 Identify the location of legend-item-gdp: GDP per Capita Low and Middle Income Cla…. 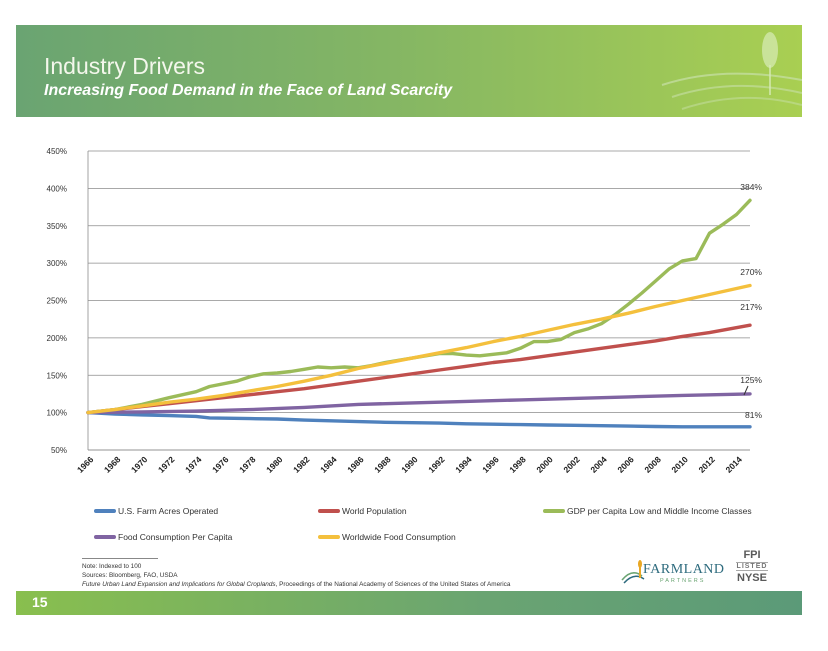
(647, 511).